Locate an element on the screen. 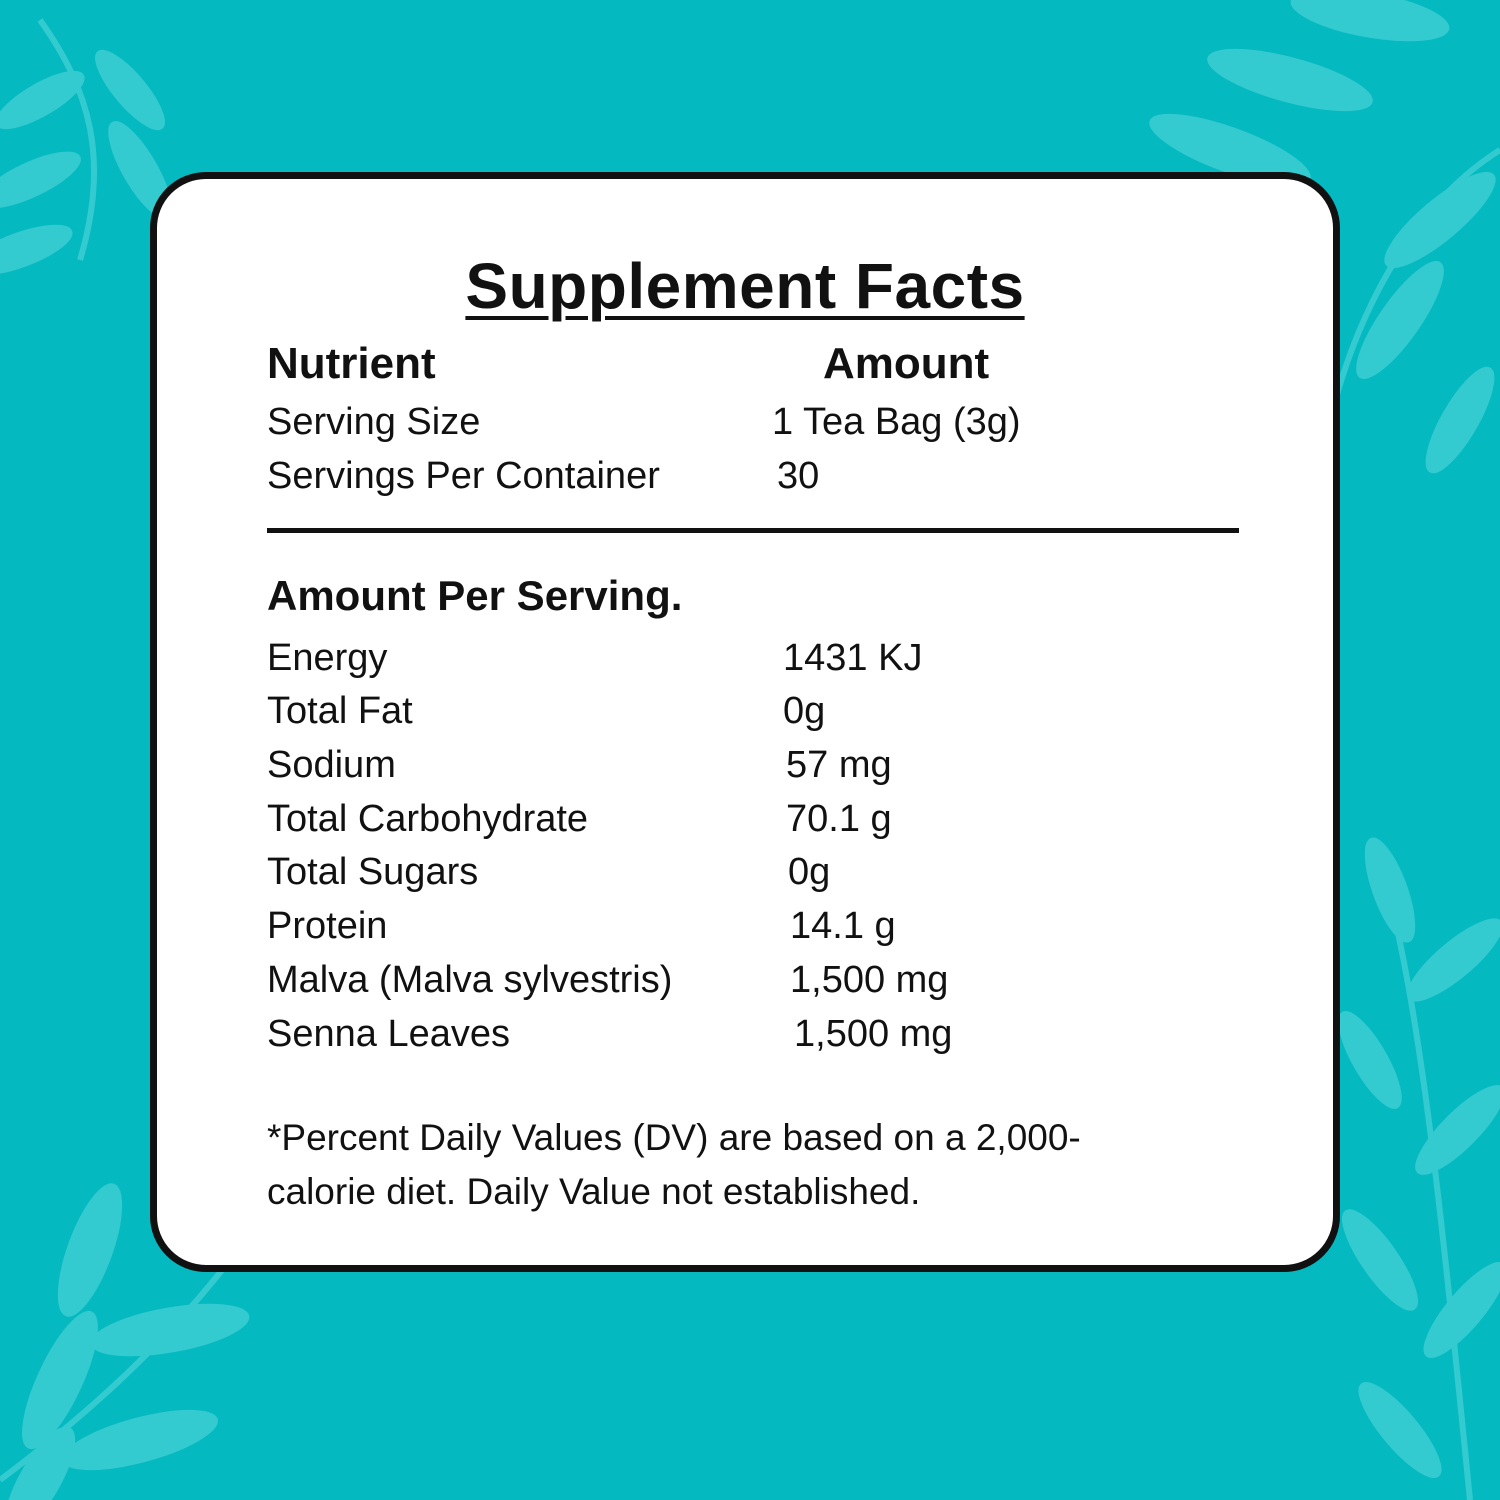 Image resolution: width=1500 pixels, height=1500 pixels. nutrient-label: Total Fat is located at coordinates (340, 711).